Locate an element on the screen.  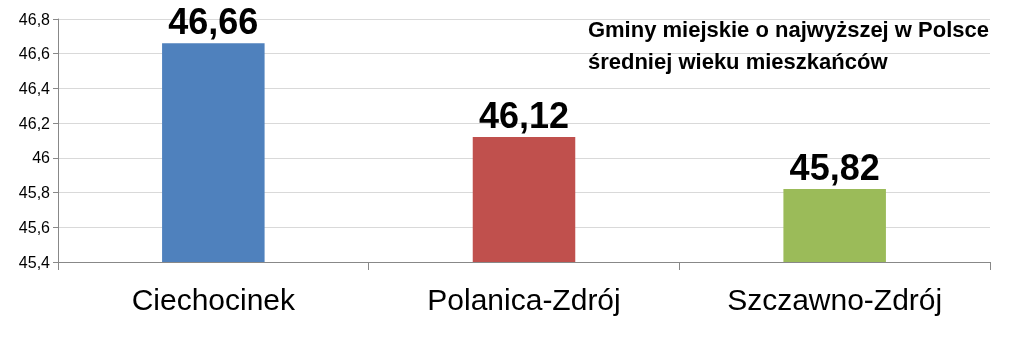
x-tick-label: Polanica-Zdrój is located at coordinates (524, 299).